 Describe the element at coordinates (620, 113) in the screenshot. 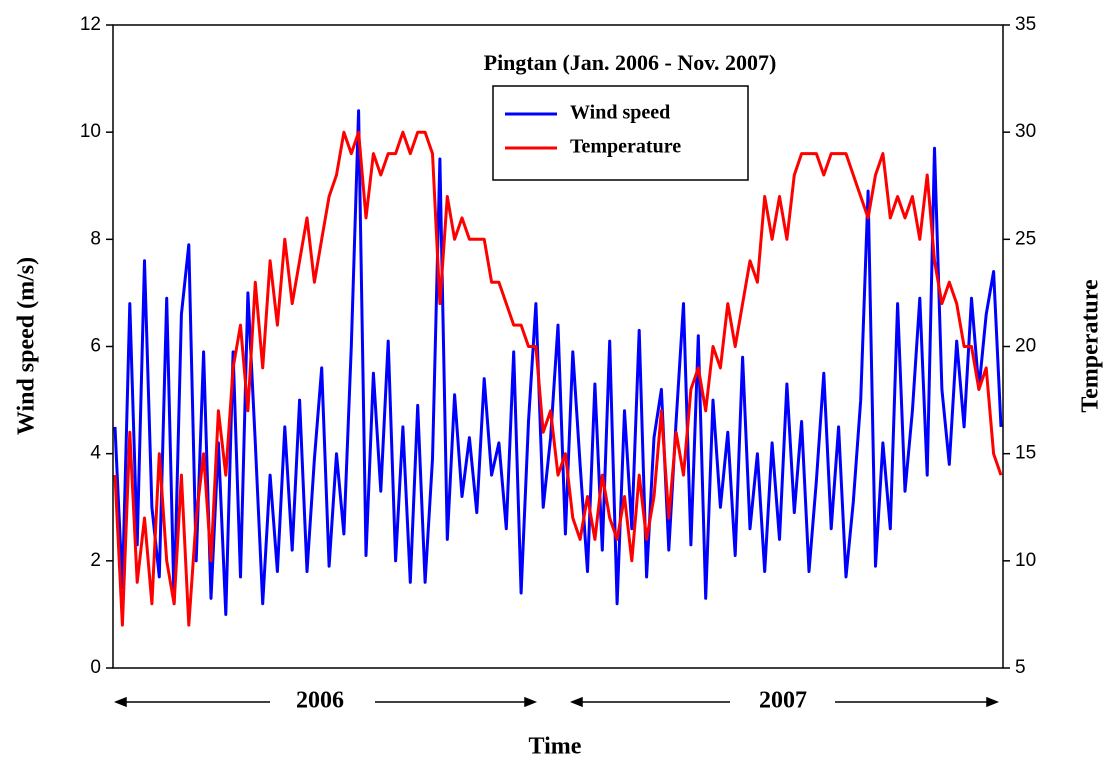

I see `legend-label: Wind speed` at that location.